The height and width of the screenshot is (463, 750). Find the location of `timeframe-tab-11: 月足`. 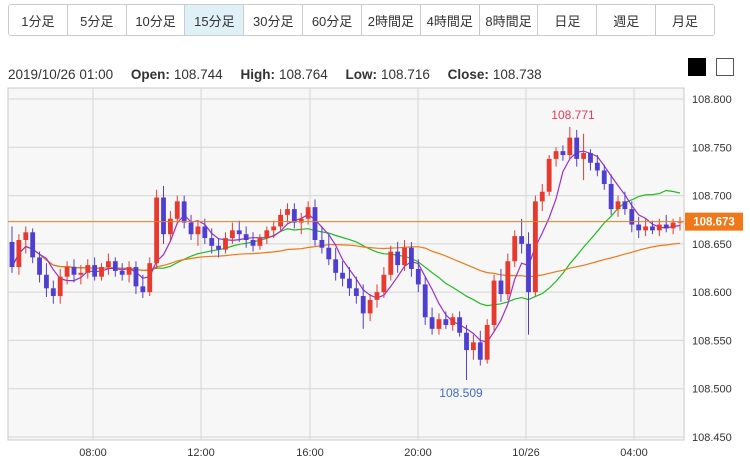

timeframe-tab-11: 月足 is located at coordinates (685, 20).